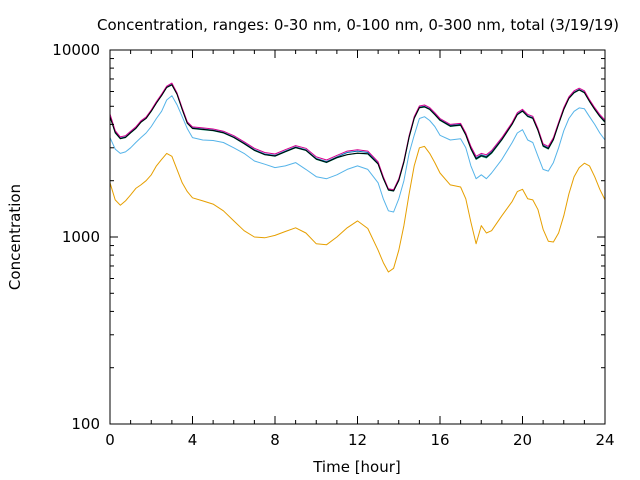 This screenshot has height=480, width=640. Describe the element at coordinates (81, 237) in the screenshot. I see `y-tick-label: 1000` at that location.